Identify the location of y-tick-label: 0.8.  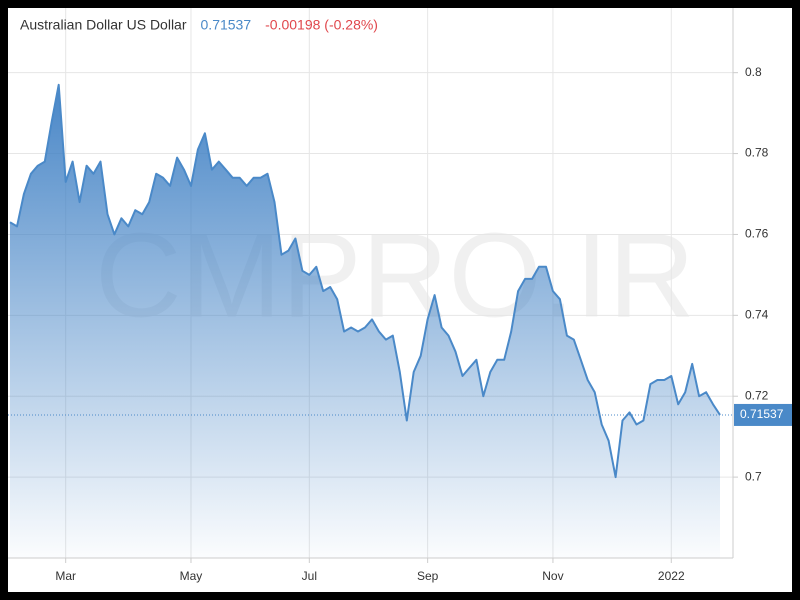
(753, 72).